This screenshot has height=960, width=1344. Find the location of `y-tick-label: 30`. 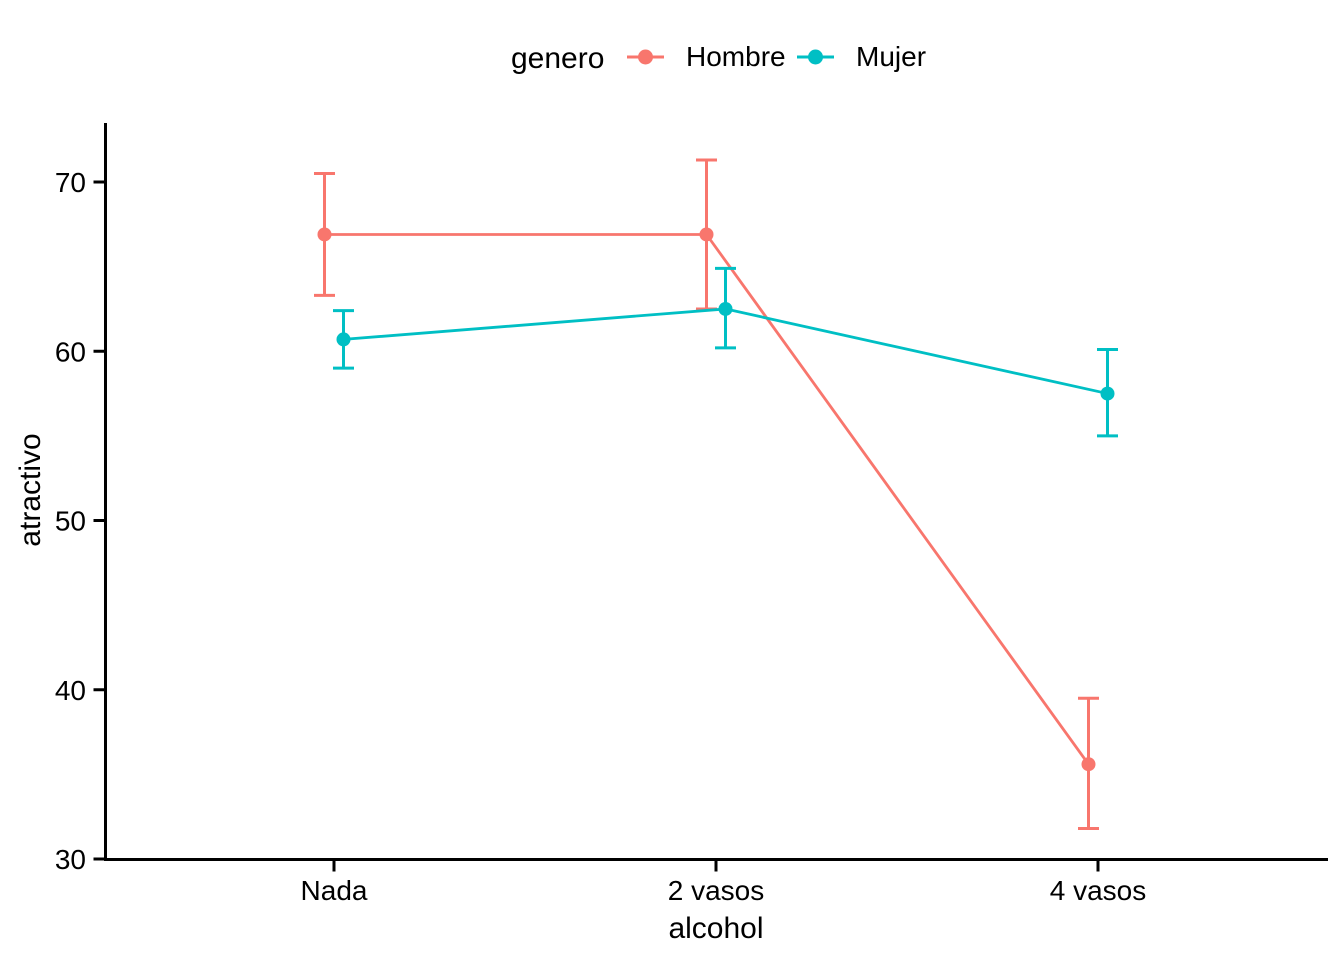

y-tick-label: 30 is located at coordinates (70, 859).